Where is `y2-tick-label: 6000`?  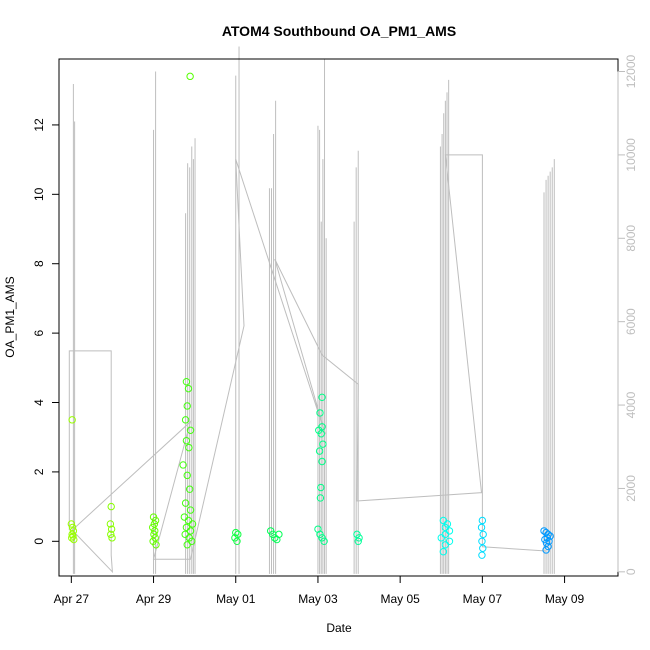
y2-tick-label: 6000 is located at coordinates (631, 321).